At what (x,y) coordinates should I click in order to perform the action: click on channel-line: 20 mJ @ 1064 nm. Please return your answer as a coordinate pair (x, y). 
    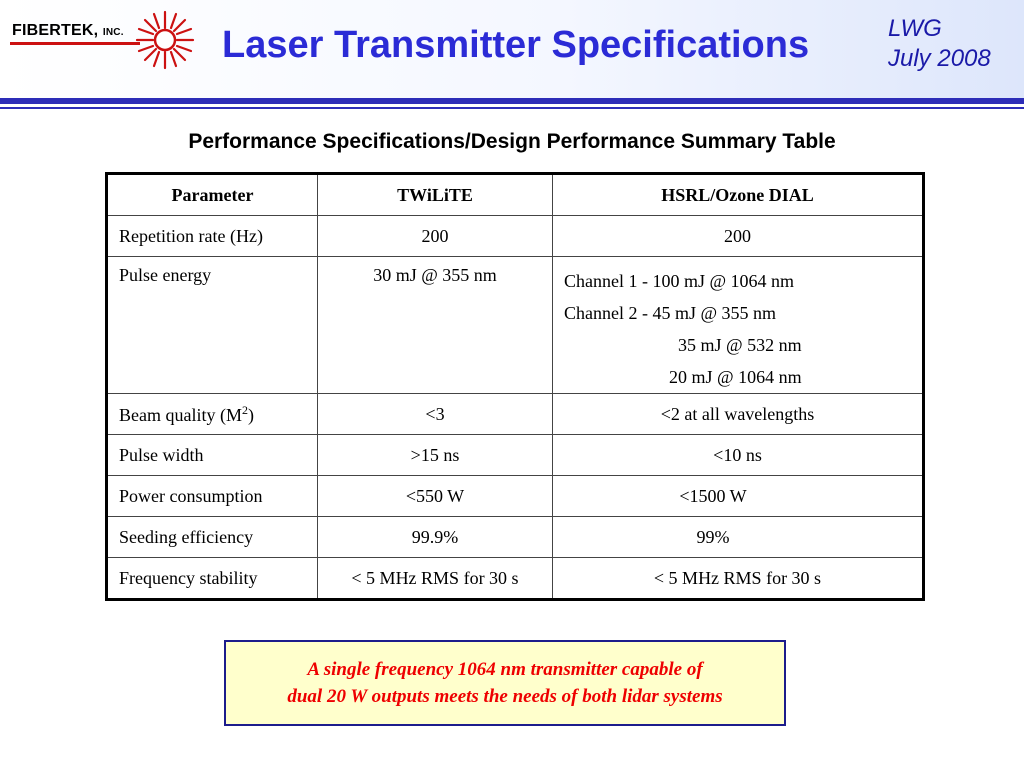
    Looking at the image, I should click on (735, 377).